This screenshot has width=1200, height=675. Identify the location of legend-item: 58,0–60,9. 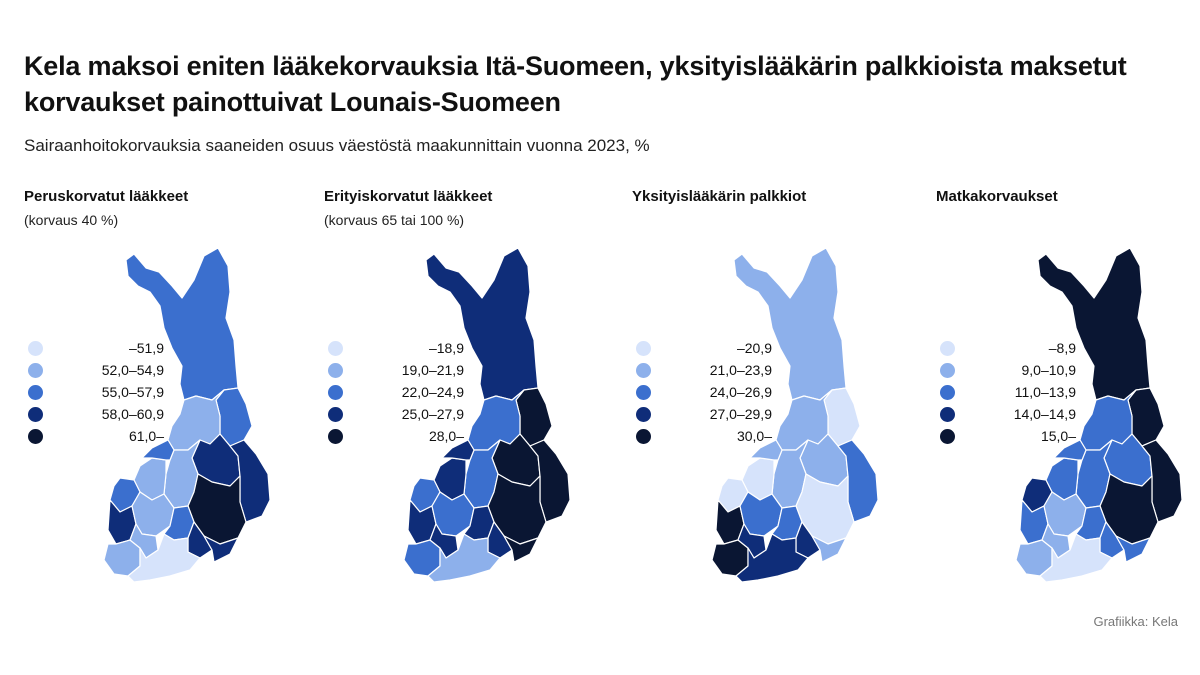
(94, 415).